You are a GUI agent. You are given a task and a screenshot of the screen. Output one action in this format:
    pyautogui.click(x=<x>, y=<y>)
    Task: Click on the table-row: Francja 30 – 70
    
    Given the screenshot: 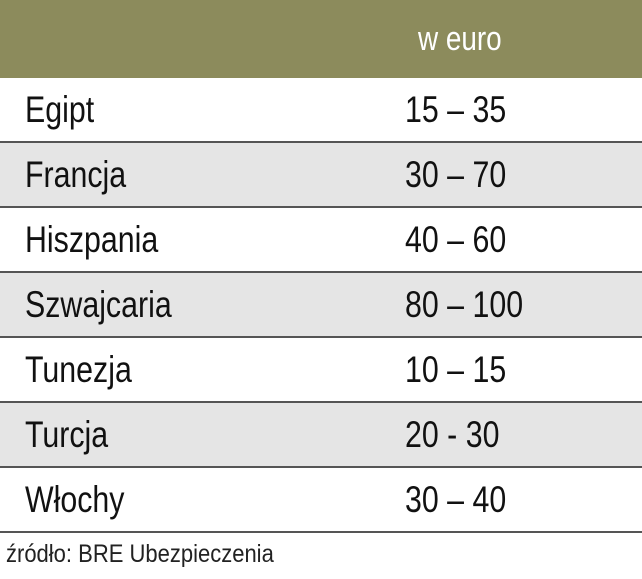 What is the action you would take?
    pyautogui.click(x=321, y=175)
    